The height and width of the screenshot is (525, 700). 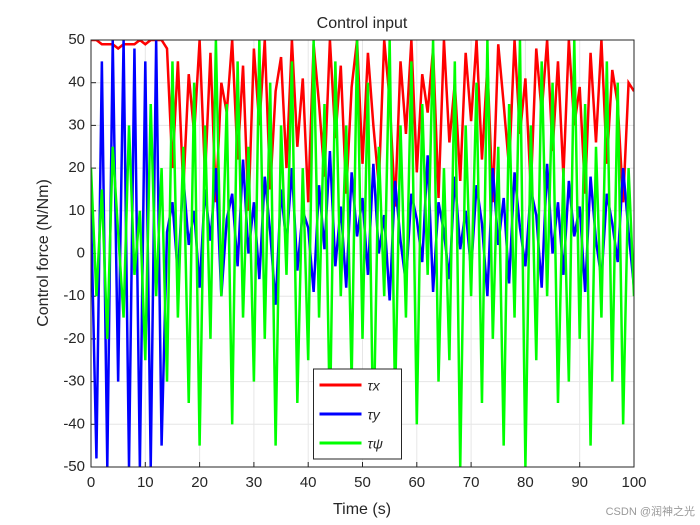 What do you see at coordinates (362, 482) in the screenshot?
I see `x-tick-label: 50` at bounding box center [362, 482].